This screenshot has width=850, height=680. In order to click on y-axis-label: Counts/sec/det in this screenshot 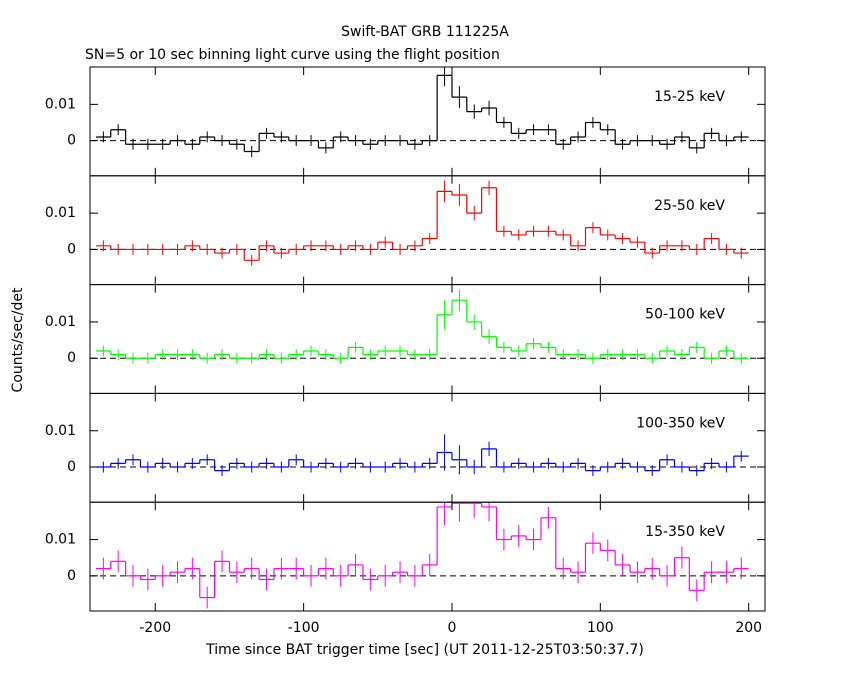, I will do `click(18, 339)`.